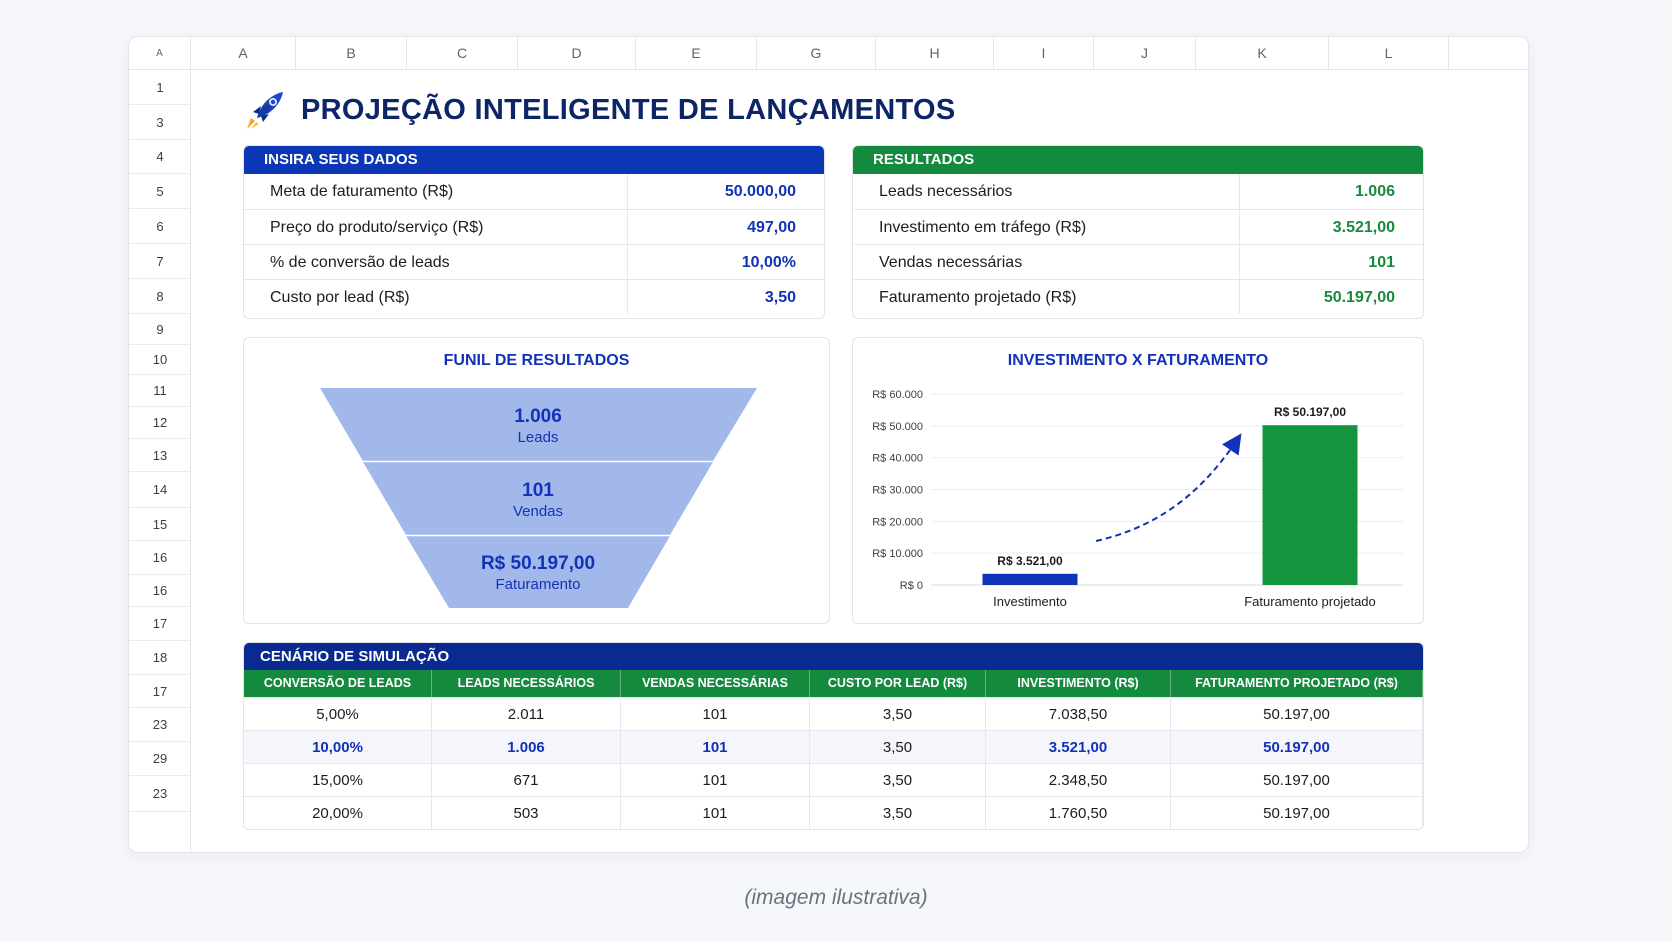 This screenshot has height=941, width=1672. I want to click on simulation-row: 20,00% 503 101 3,50 1.760,50 50.197,00, so click(833, 812).